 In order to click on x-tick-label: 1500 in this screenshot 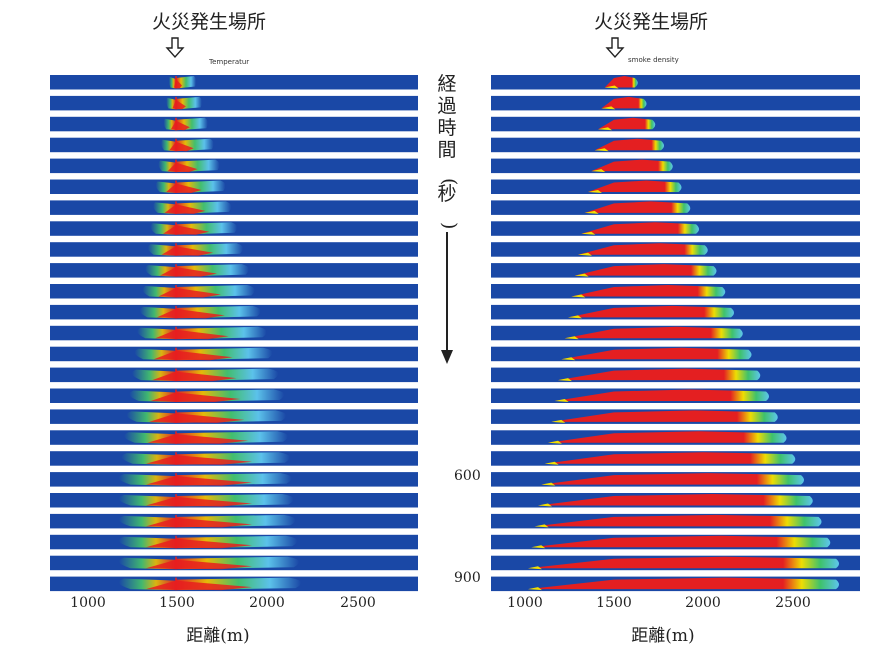, I will do `click(177, 603)`.